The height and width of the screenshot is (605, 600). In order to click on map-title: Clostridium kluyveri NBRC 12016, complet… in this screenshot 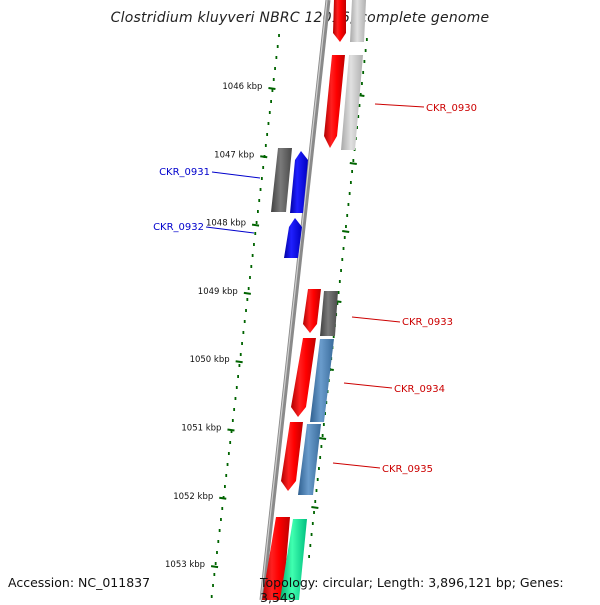, I will do `click(300, 18)`.